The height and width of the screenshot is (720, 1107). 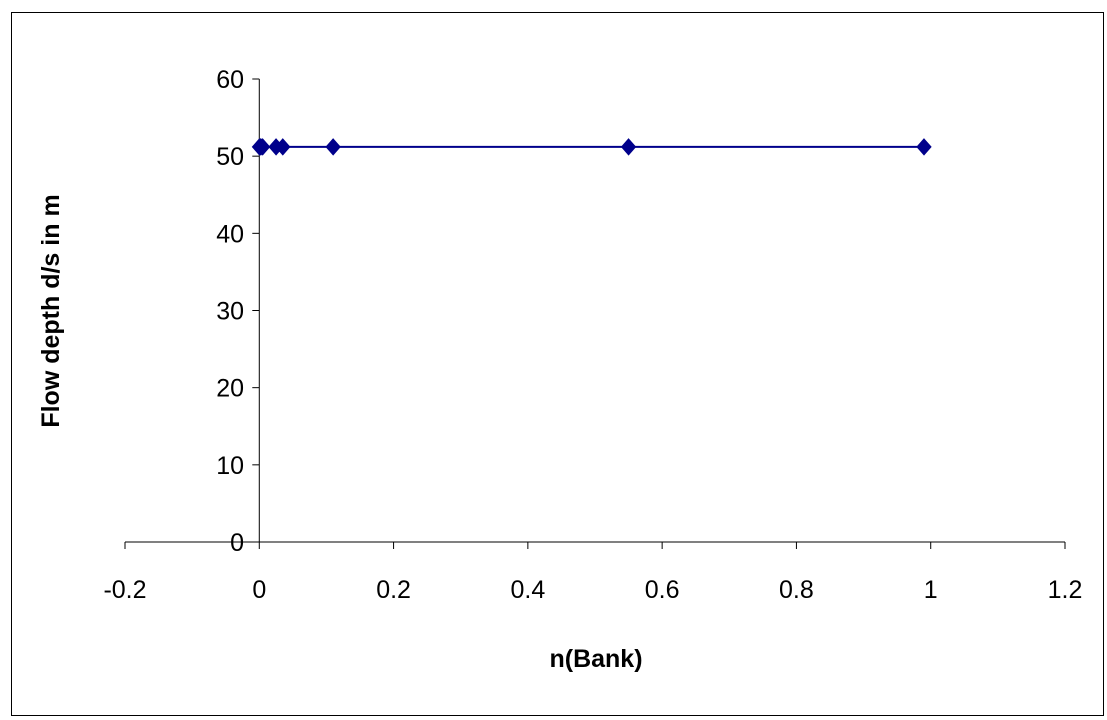 I want to click on y-tick-label: 40, so click(x=230, y=234).